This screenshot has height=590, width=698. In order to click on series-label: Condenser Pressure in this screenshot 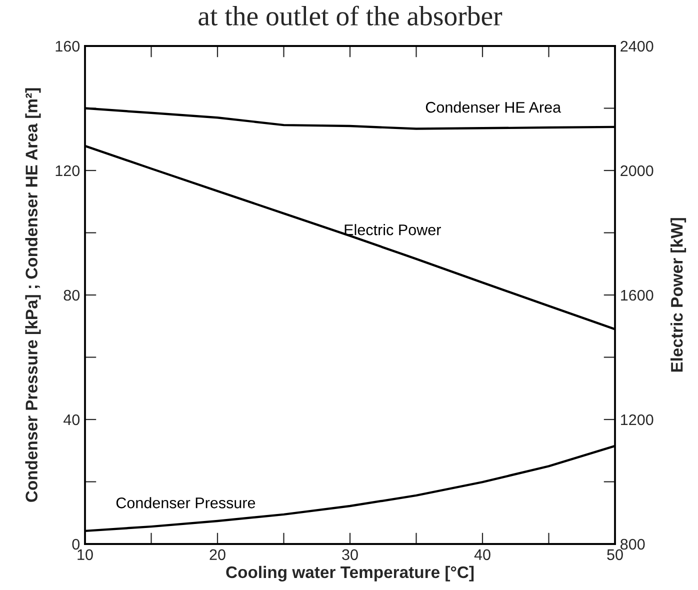, I will do `click(186, 502)`.